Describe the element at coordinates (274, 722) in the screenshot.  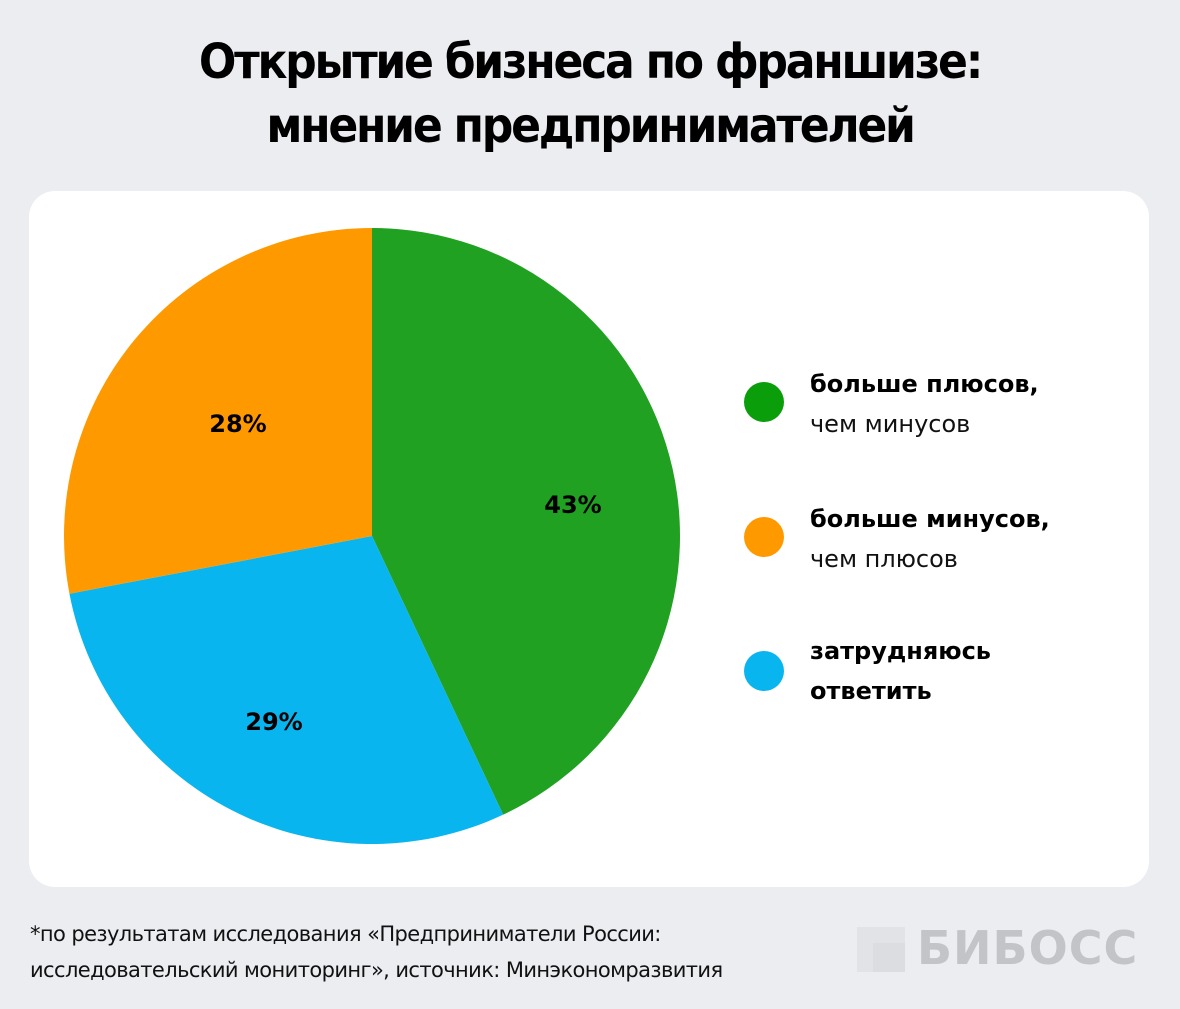
I see `slice-label-undecided: 29%` at that location.